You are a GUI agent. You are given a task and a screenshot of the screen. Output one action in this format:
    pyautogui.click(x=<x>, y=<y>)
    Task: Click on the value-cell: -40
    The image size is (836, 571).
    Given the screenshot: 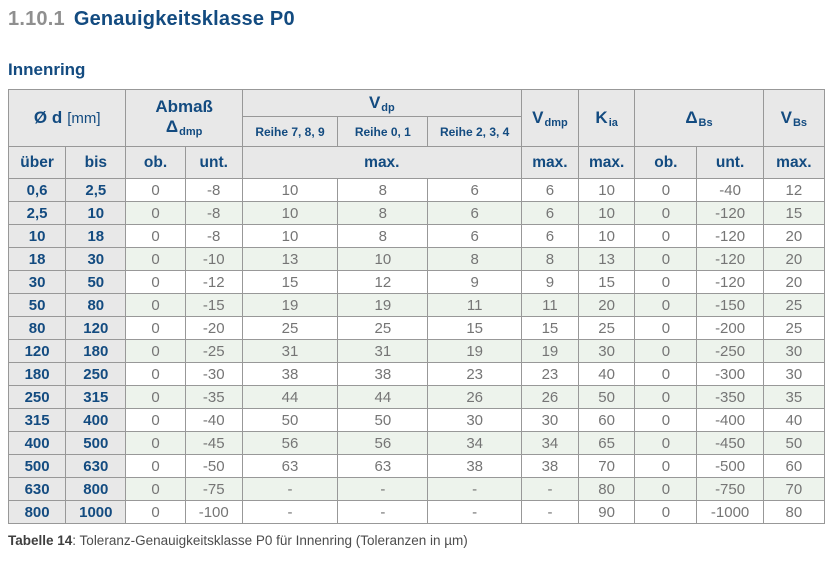 What is the action you would take?
    pyautogui.click(x=213, y=420)
    